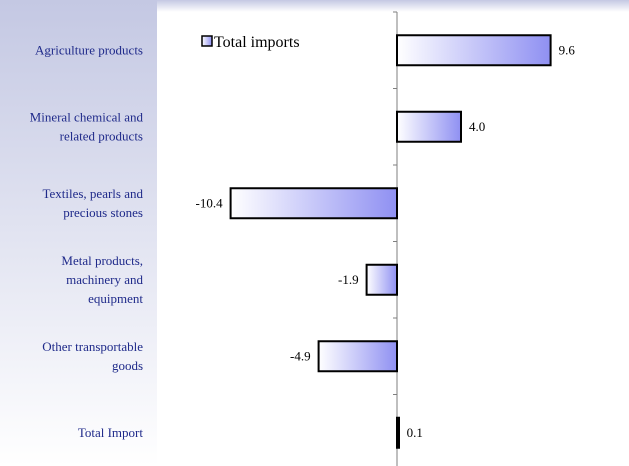 This screenshot has width=629, height=466. I want to click on category-label: Agriculture products, so click(89, 49).